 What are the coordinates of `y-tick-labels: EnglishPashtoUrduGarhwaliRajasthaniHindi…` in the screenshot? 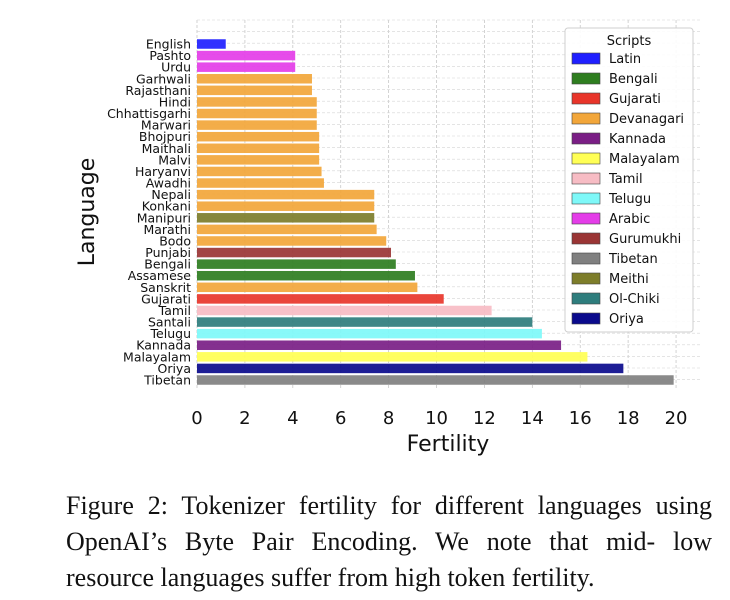 It's located at (149, 212).